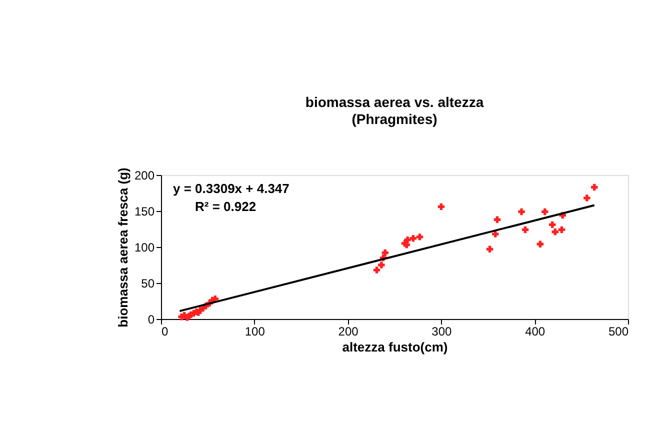 Image resolution: width=659 pixels, height=443 pixels. What do you see at coordinates (618, 331) in the screenshot?
I see `x-tick-label: 500` at bounding box center [618, 331].